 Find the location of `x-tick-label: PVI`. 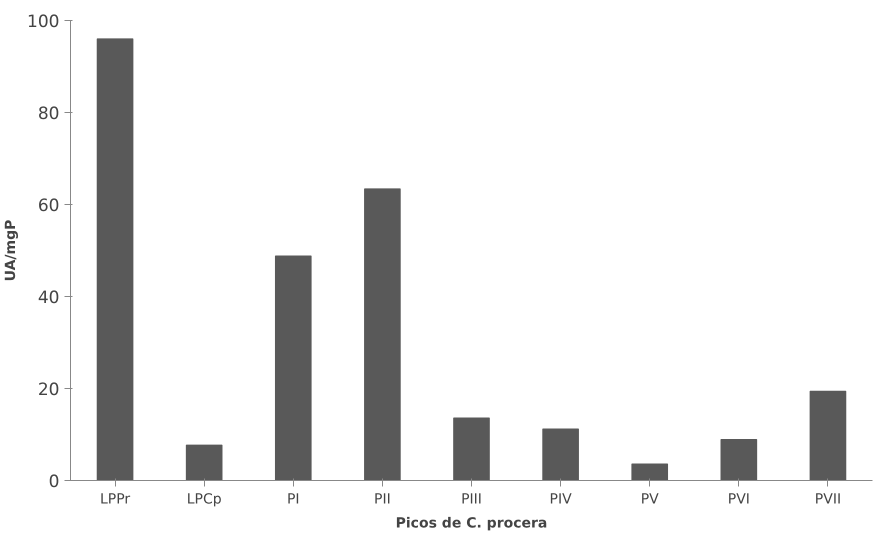

x-tick-label: PVI is located at coordinates (739, 500).